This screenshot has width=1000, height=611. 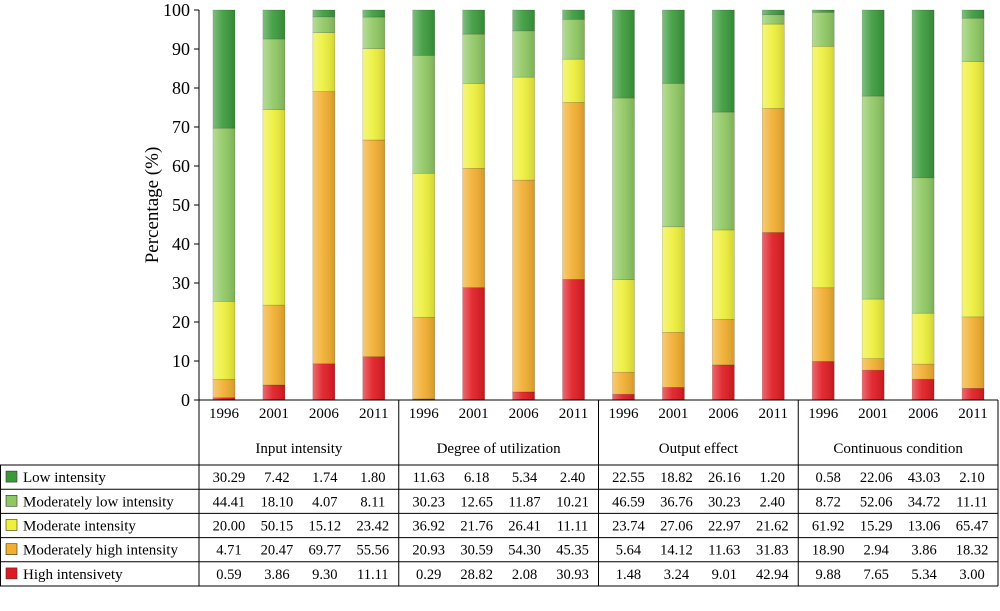 What do you see at coordinates (828, 551) in the screenshot?
I see `data-label: 18.90` at bounding box center [828, 551].